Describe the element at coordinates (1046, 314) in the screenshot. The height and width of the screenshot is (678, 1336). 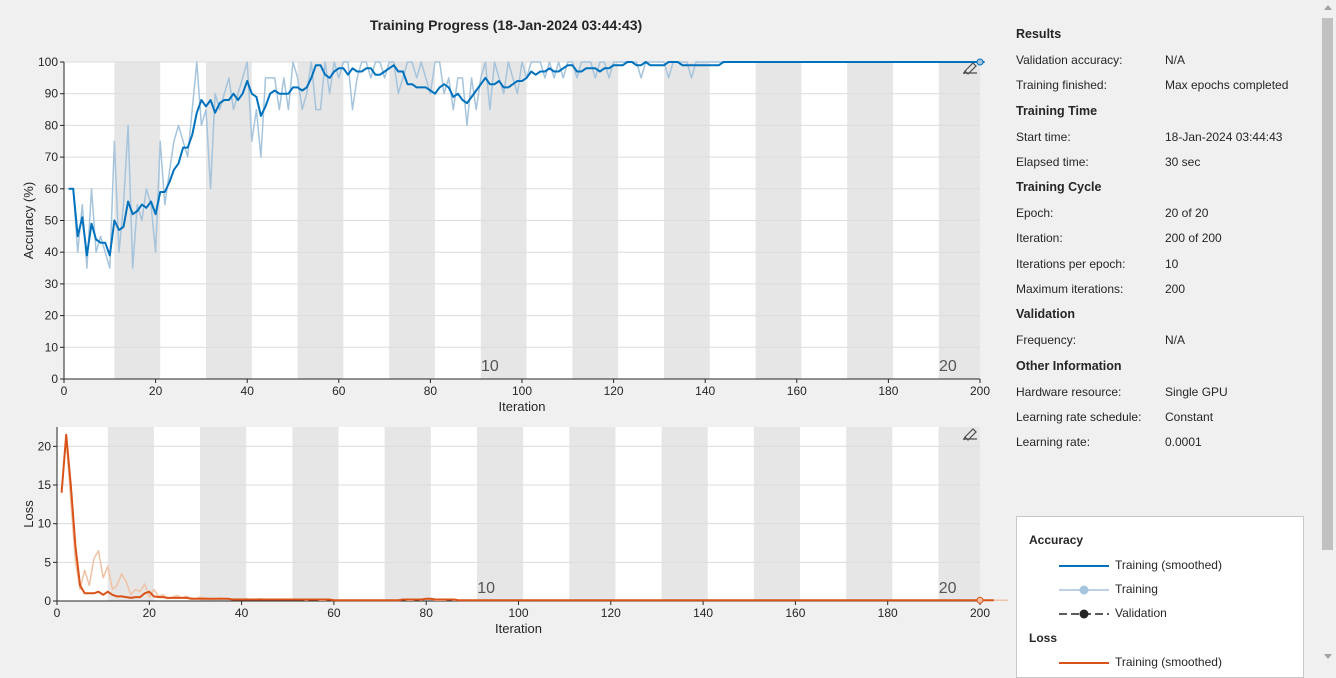
I see `section-title: Validation` at that location.